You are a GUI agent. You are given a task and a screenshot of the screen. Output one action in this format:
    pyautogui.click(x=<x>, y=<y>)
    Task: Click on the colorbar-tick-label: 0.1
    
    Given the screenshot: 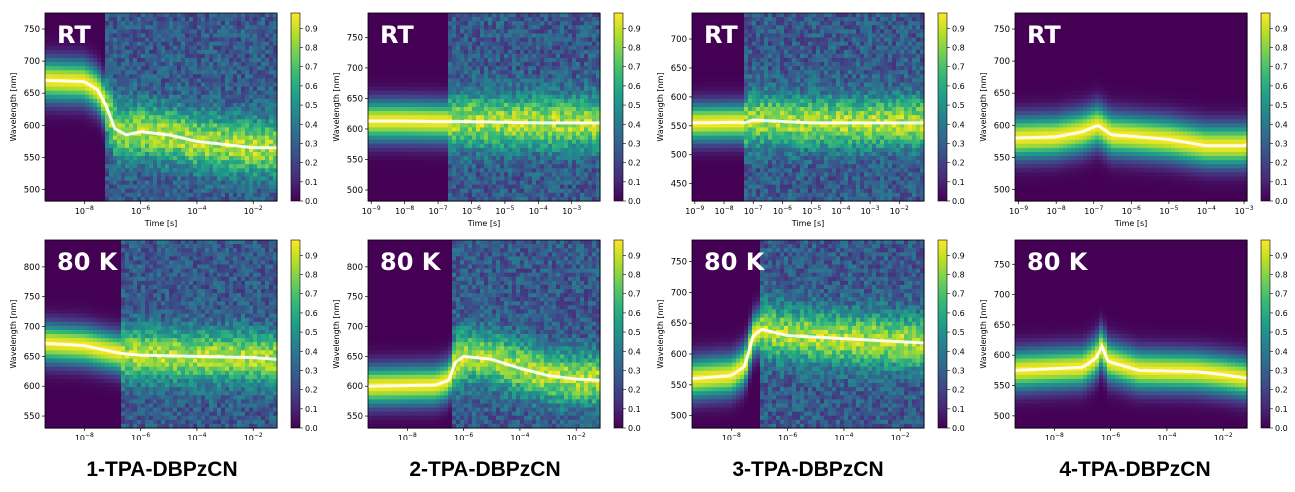 What is the action you would take?
    pyautogui.click(x=311, y=182)
    